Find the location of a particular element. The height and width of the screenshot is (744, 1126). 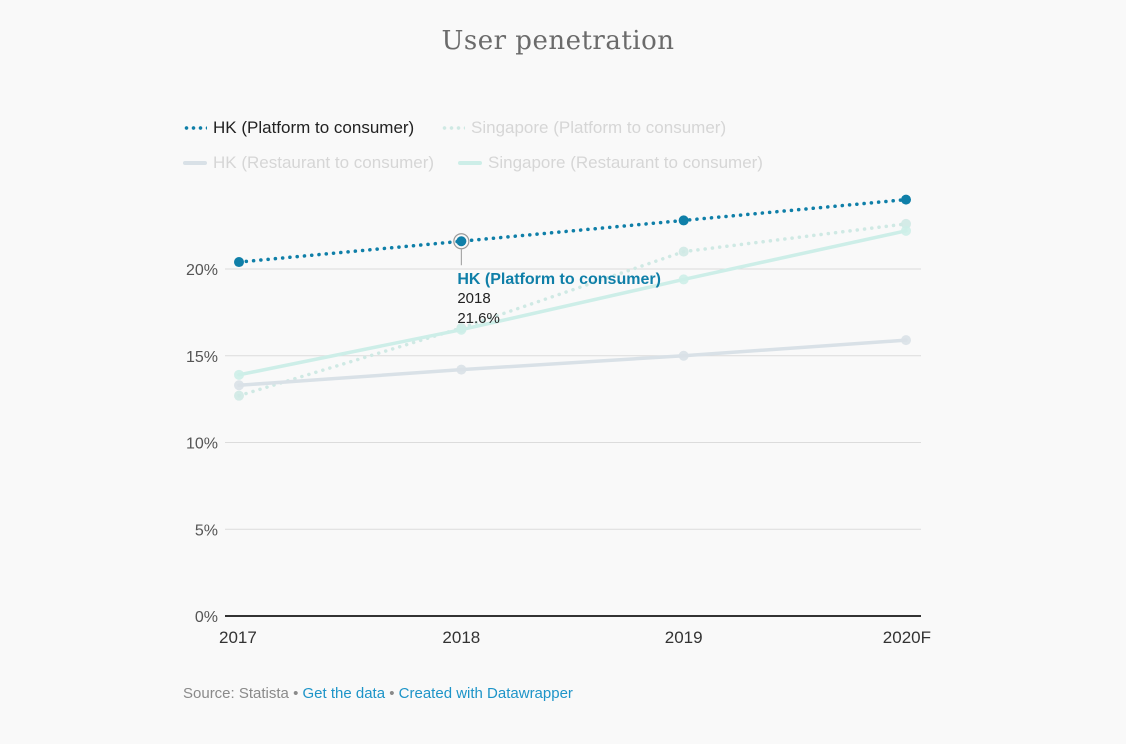

tooltip: HK (Platform to consumer) 2018 21.6% is located at coordinates (559, 288).